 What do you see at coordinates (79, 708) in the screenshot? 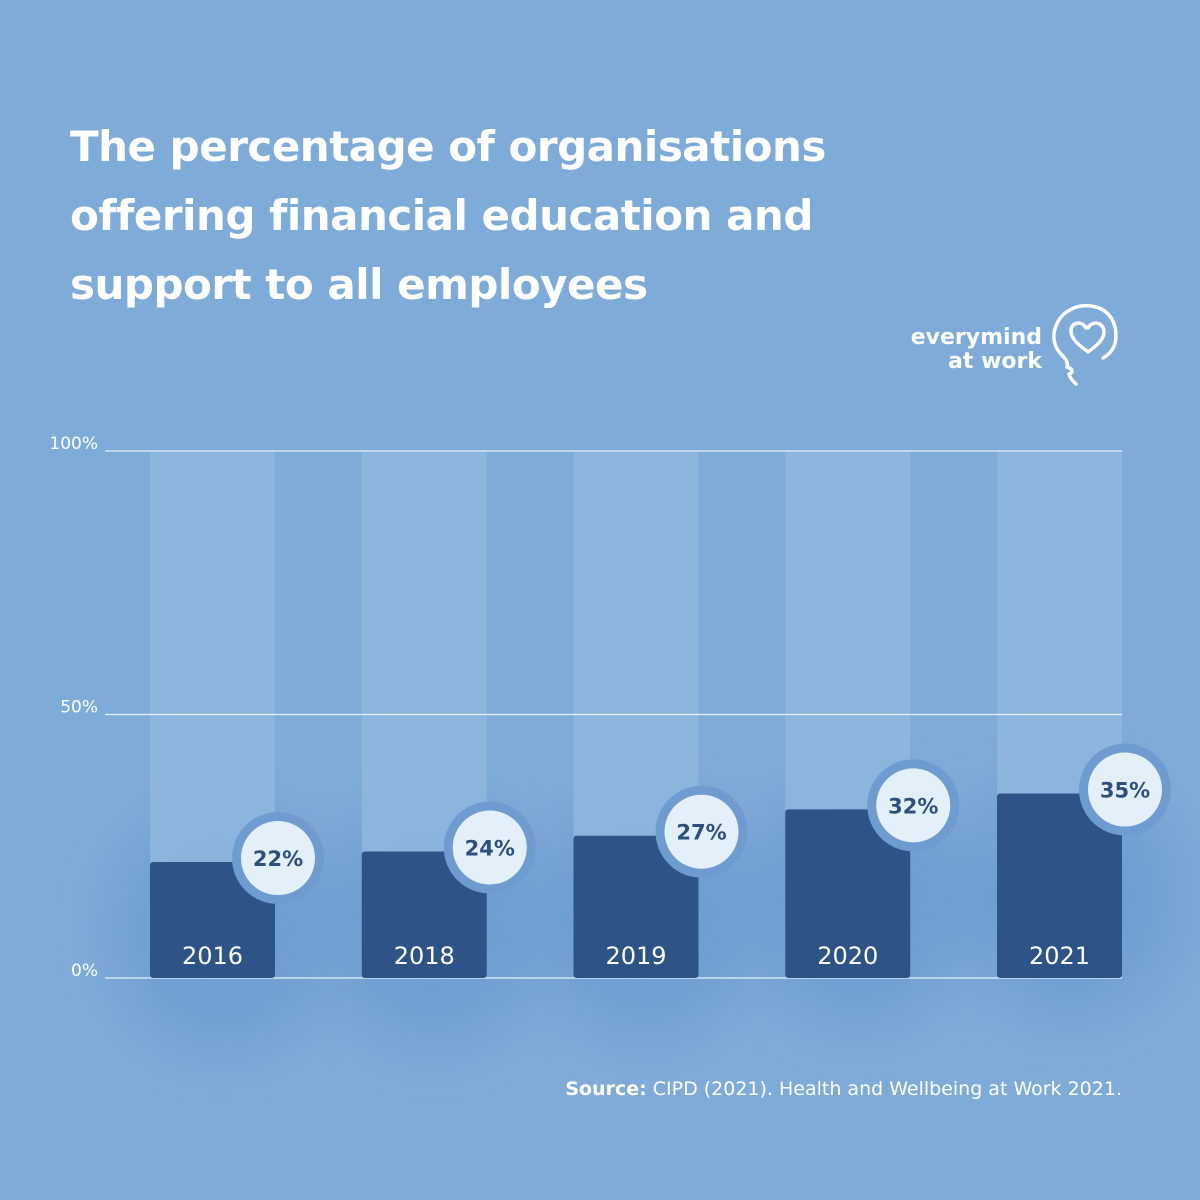
I see `y-tick-label: 50%` at bounding box center [79, 708].